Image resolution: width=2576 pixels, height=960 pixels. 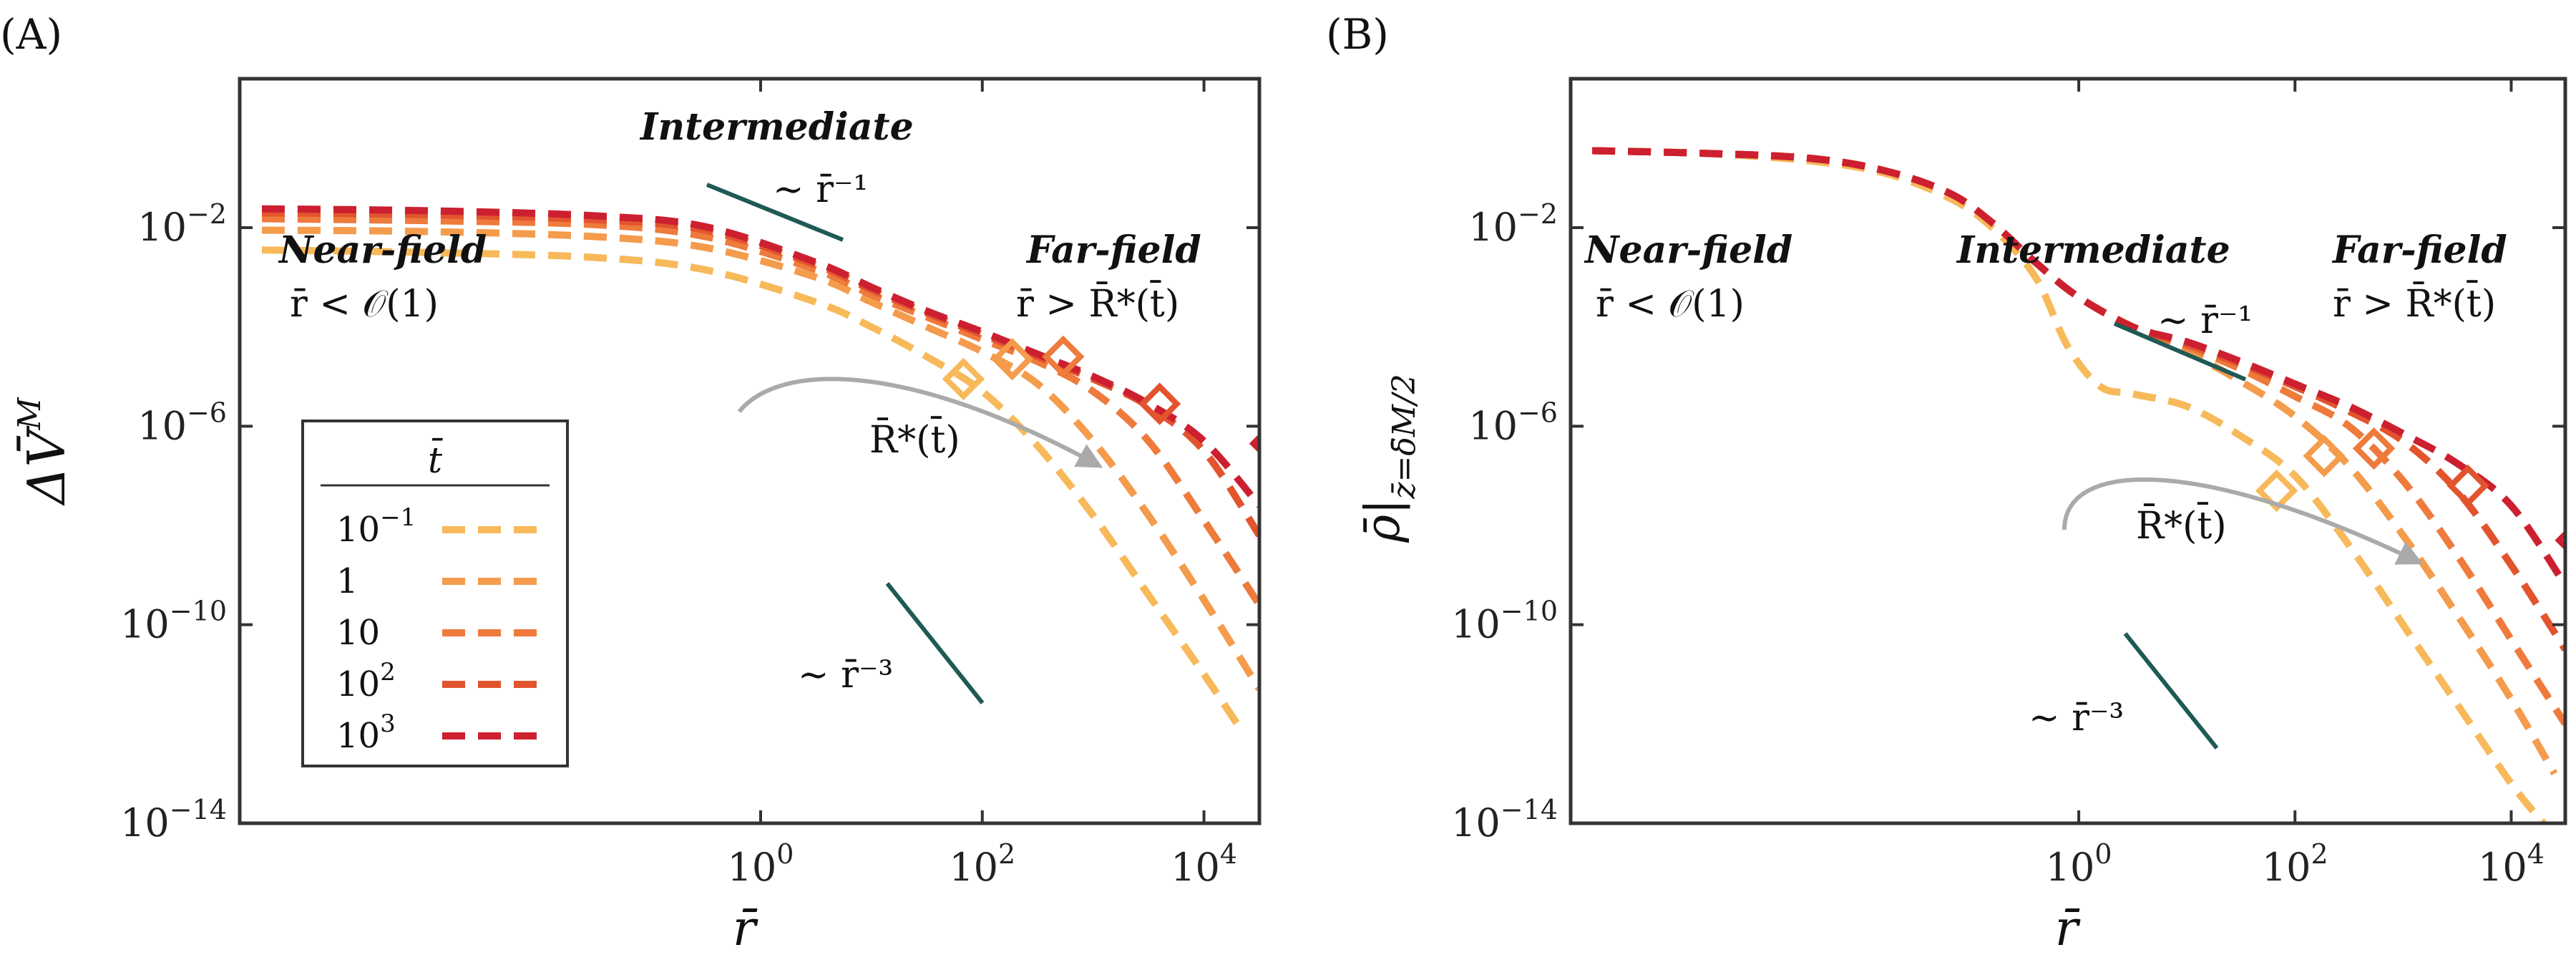 I want to click on panel-a-y-tick-label-2: 10⁻¹⁰, so click(x=173, y=622).